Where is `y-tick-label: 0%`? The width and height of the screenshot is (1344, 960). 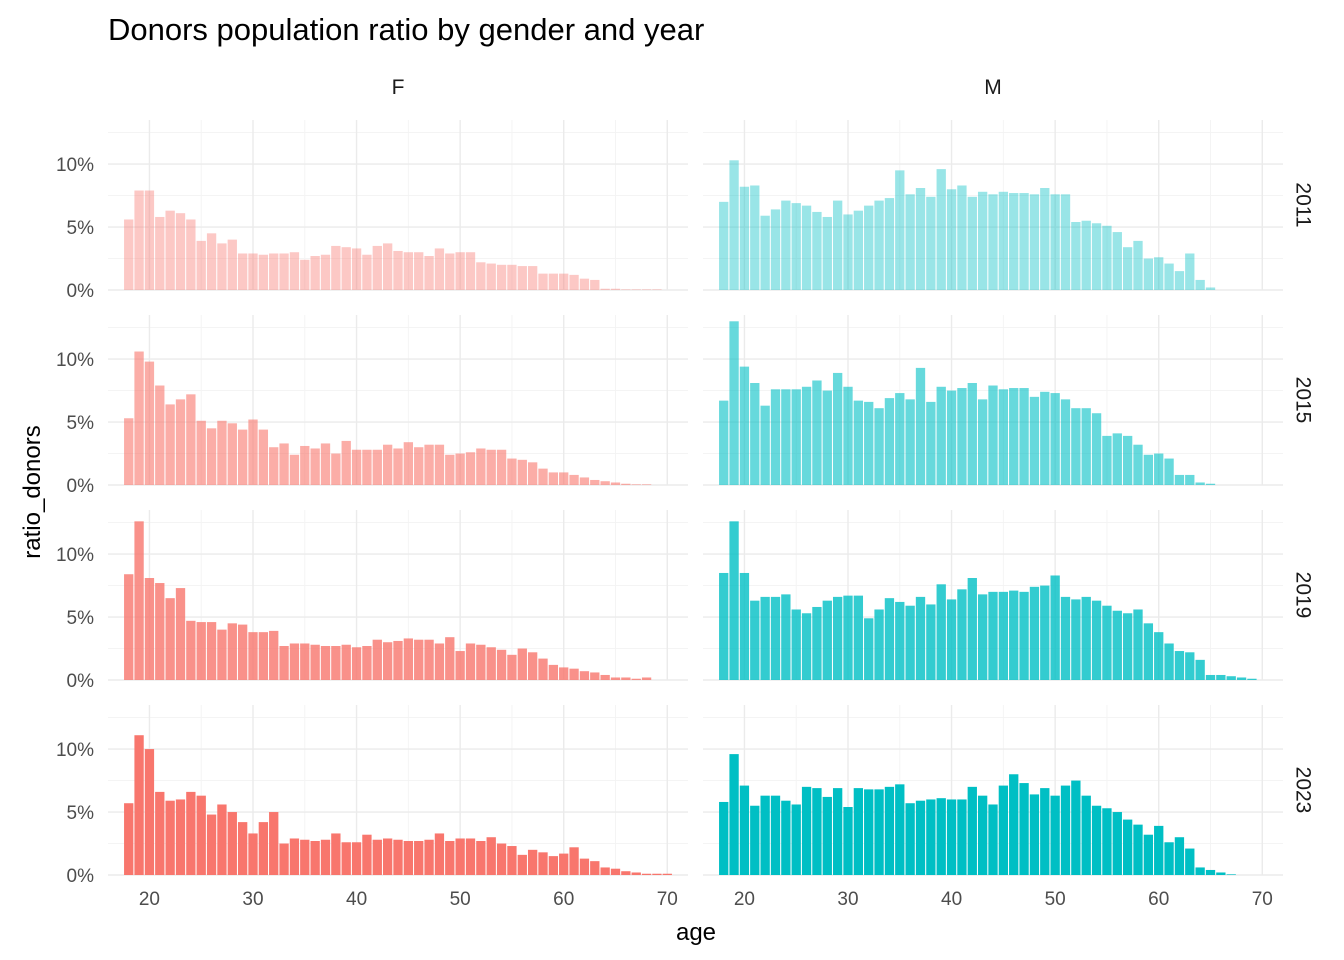
y-tick-label: 0% is located at coordinates (81, 486).